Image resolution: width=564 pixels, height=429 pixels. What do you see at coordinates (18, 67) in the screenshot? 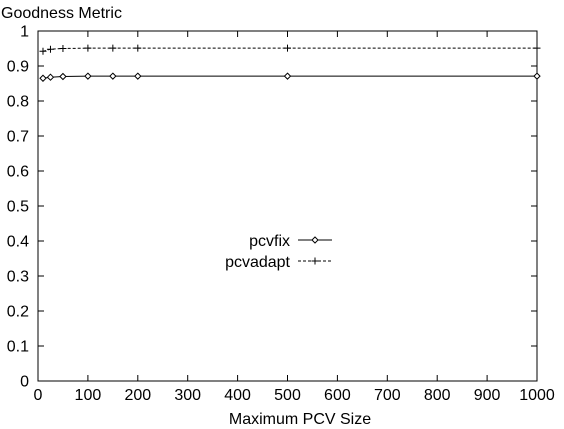
I see `y-tick-label-9: 0.9` at bounding box center [18, 67].